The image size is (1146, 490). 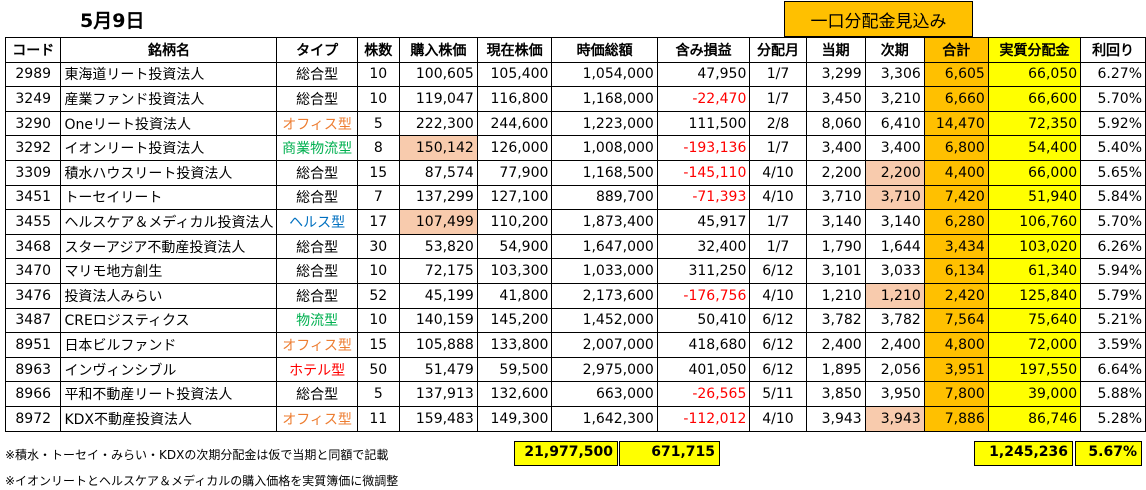 I want to click on current-price-cell: 126,000, so click(x=514, y=148).